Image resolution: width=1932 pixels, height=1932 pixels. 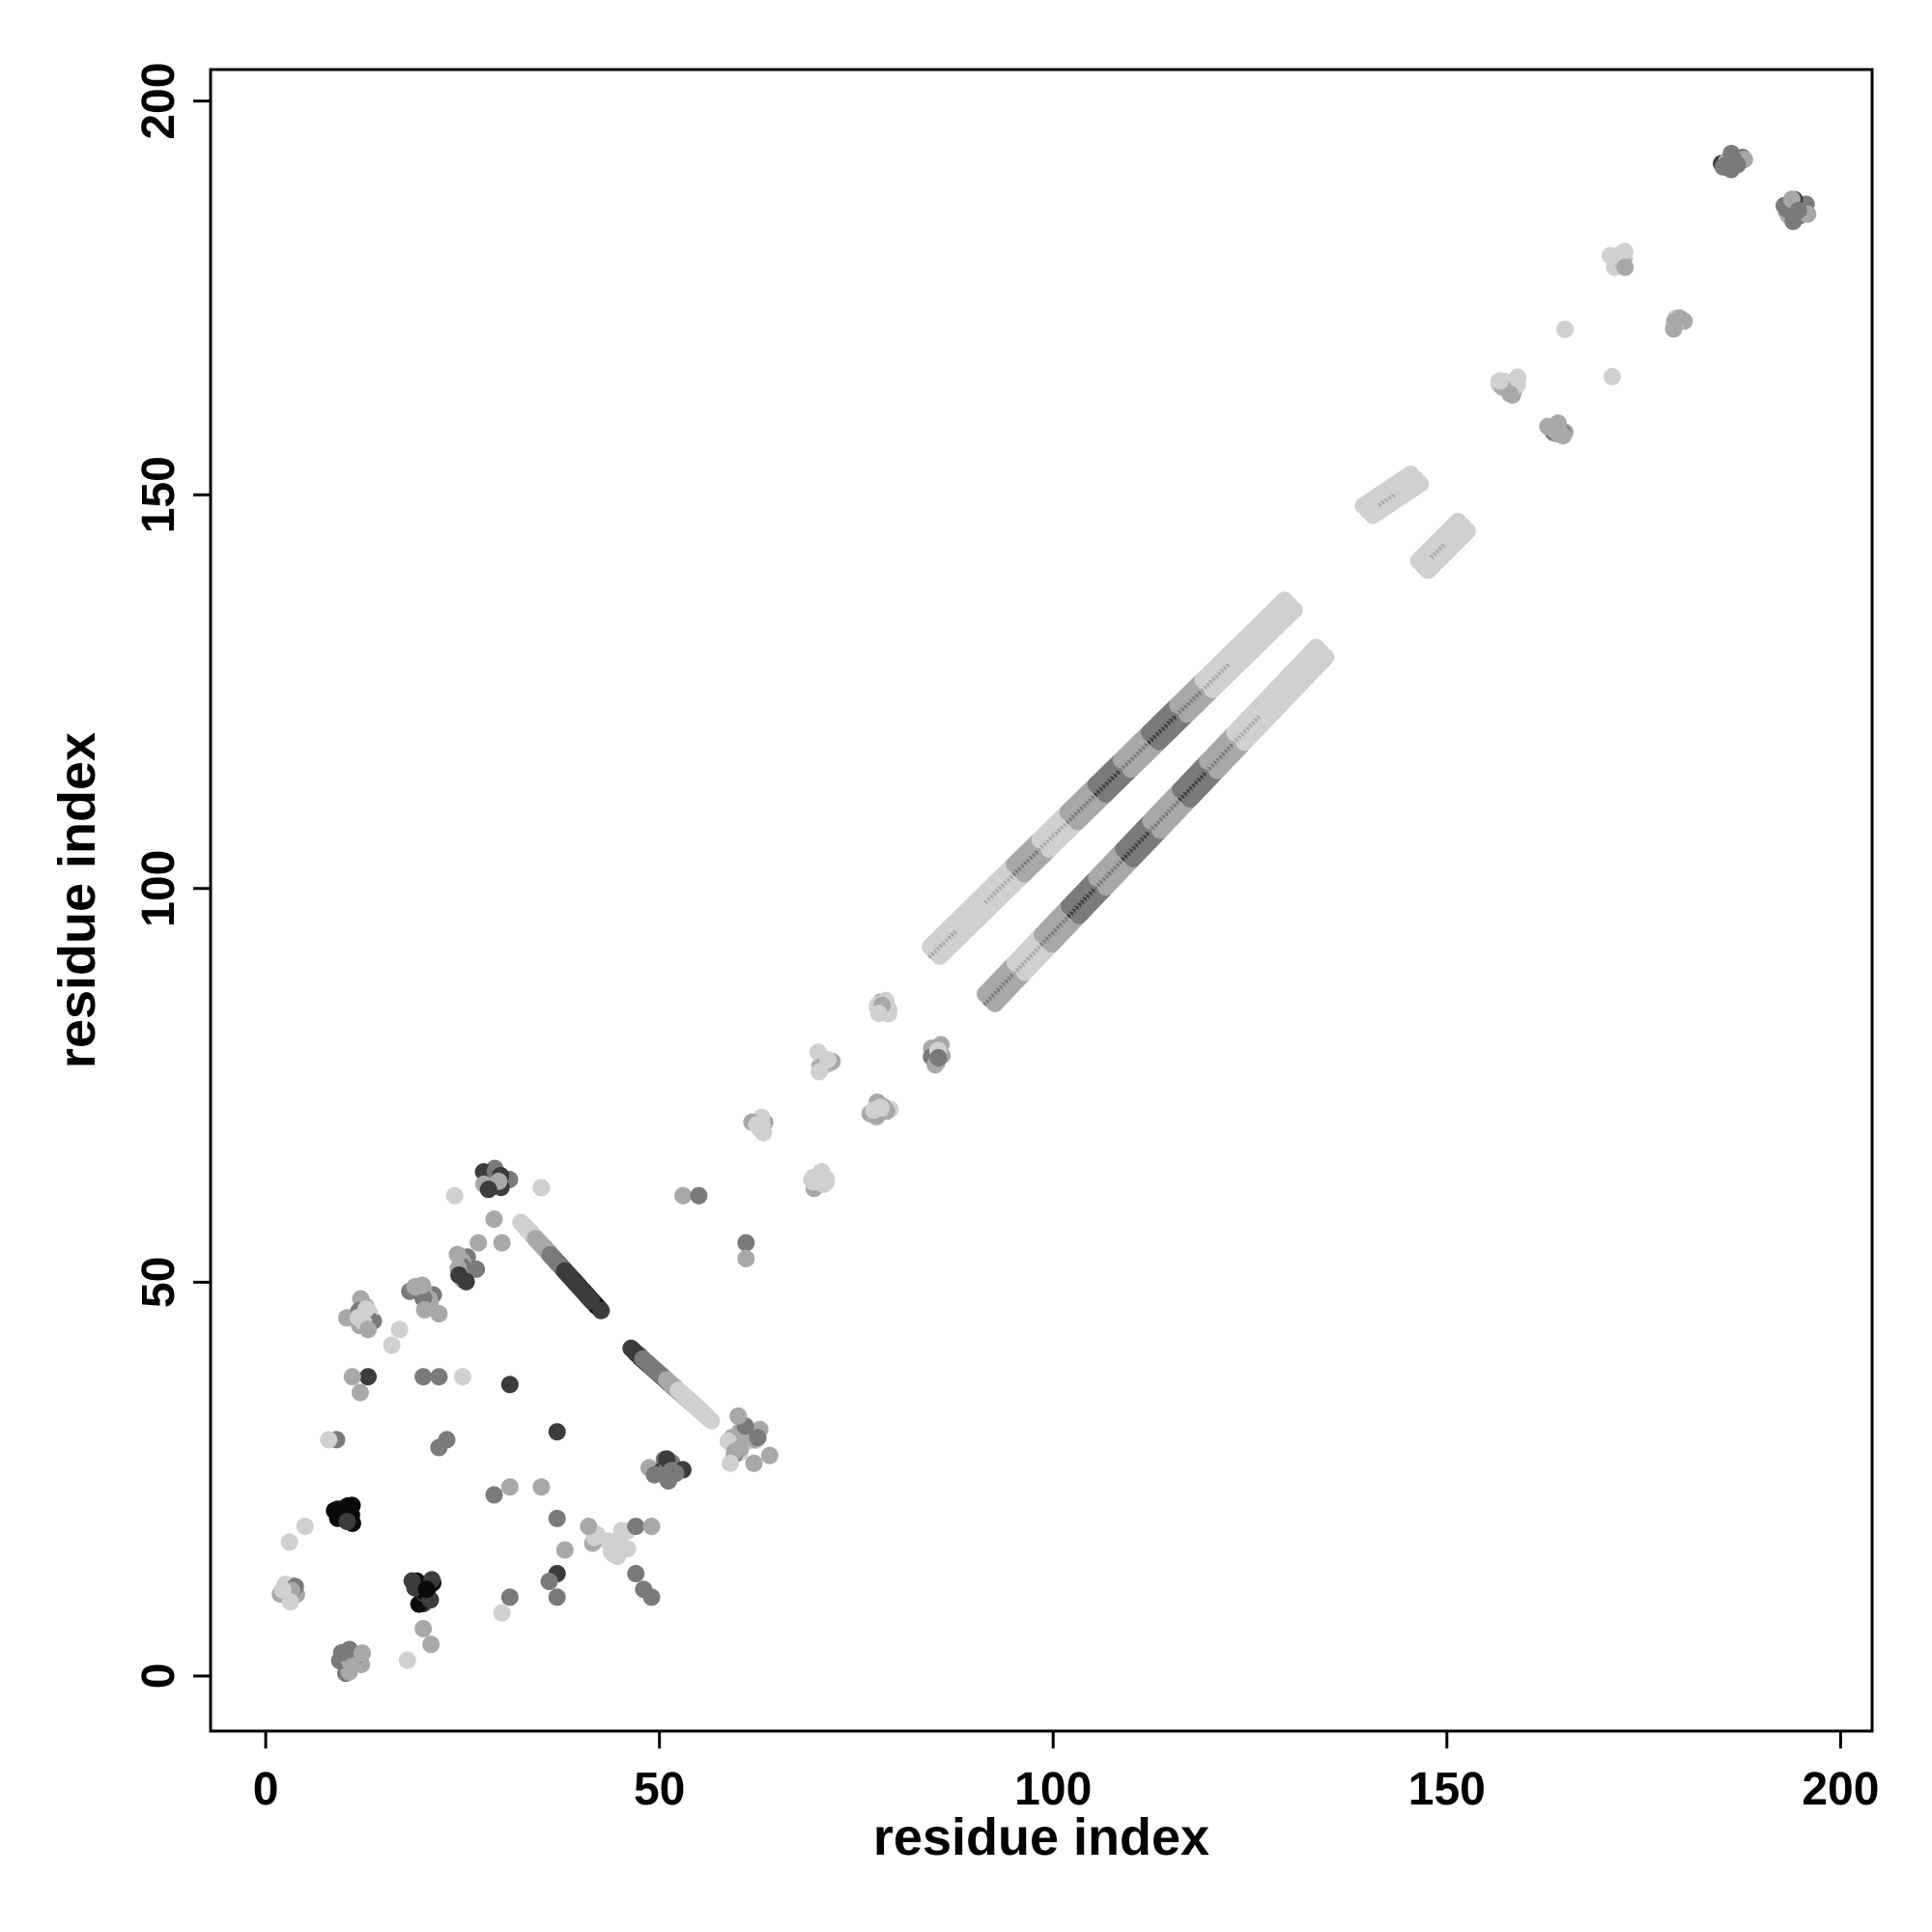 What do you see at coordinates (1447, 1789) in the screenshot?
I see `x-tick-label: 150` at bounding box center [1447, 1789].